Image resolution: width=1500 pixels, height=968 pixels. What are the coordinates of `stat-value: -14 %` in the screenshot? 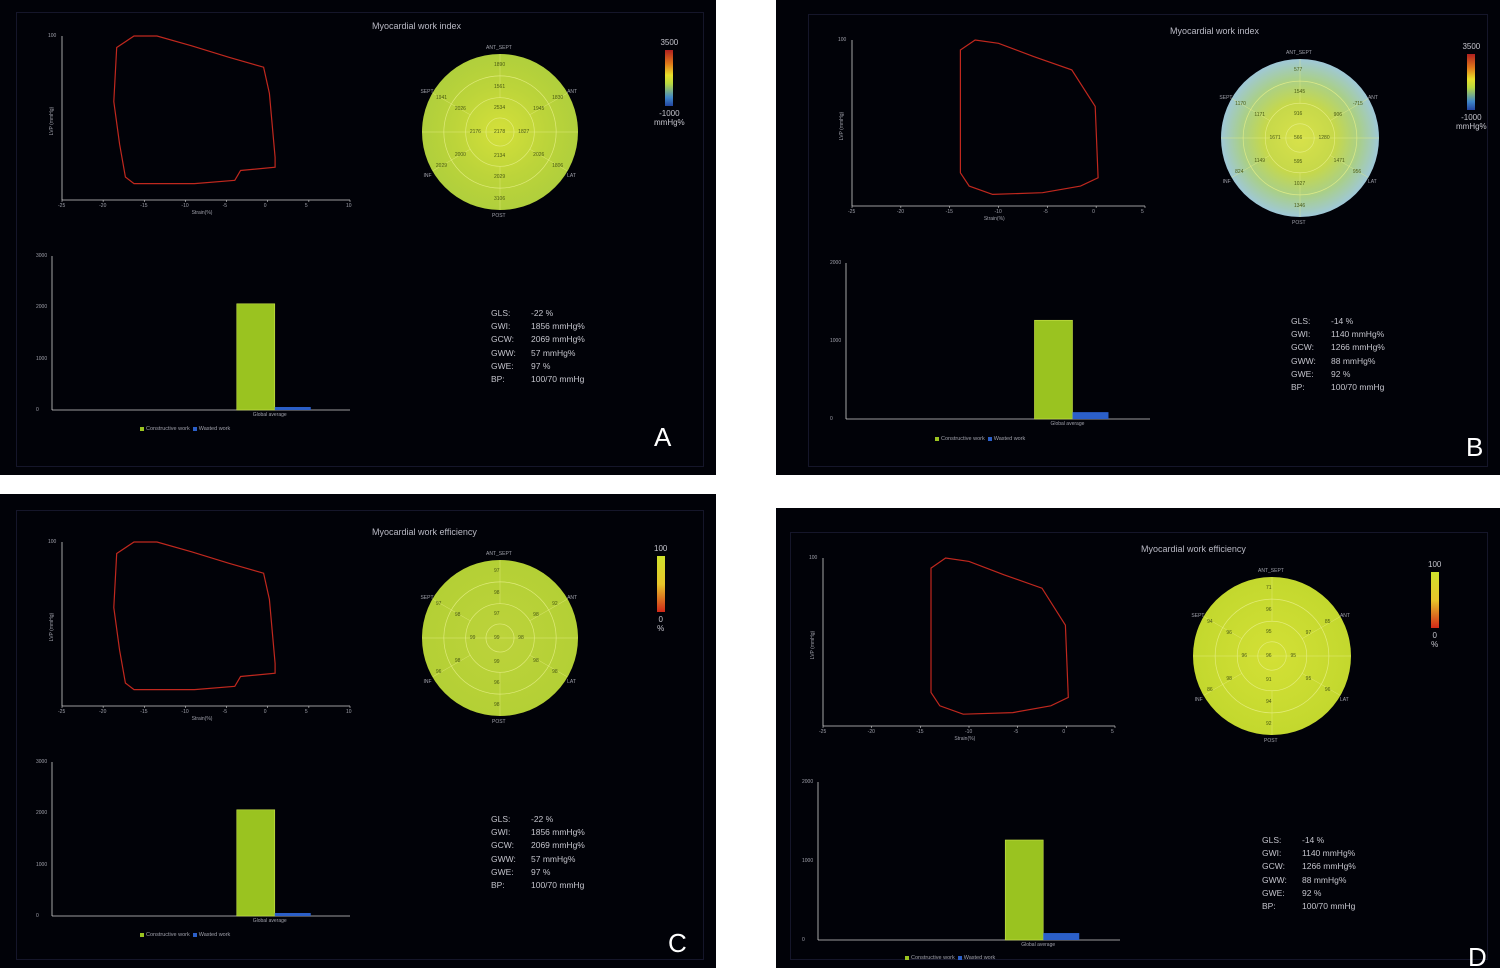 It's located at (1313, 840).